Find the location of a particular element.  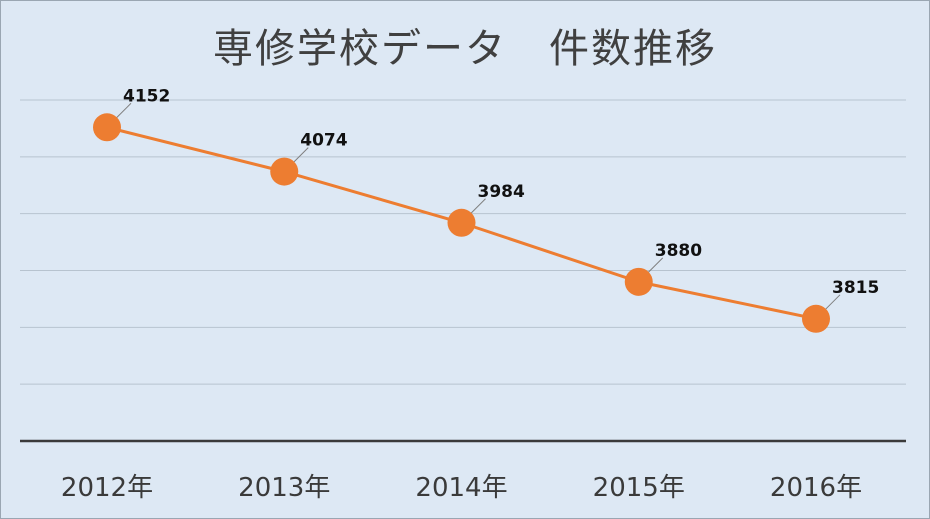

x-tick-label: 2014年 is located at coordinates (461, 488).